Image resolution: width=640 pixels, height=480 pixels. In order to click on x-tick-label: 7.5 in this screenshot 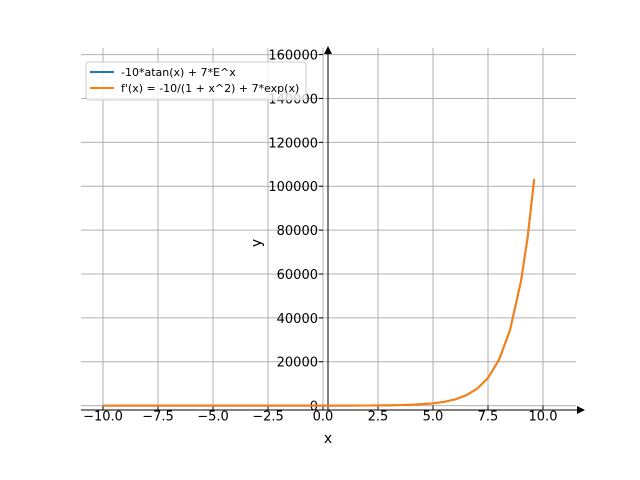, I will do `click(488, 417)`.